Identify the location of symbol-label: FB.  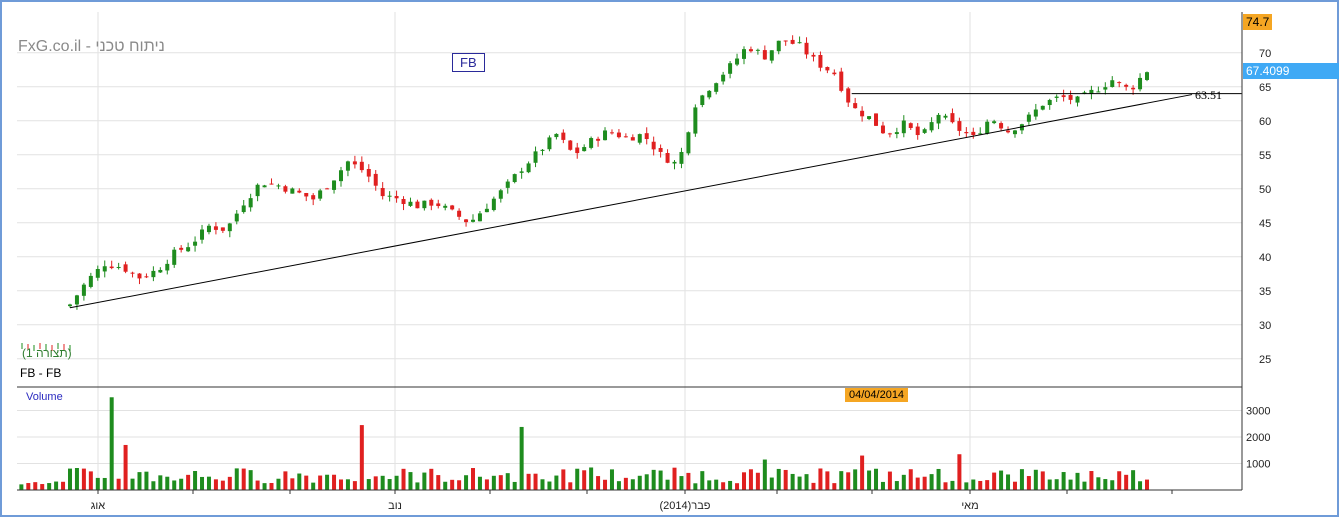
(468, 62).